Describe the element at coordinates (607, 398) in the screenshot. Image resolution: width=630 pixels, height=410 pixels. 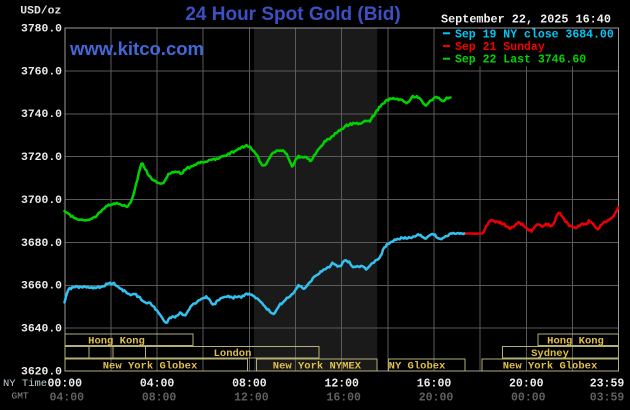
I see `svg-text: 03:59` at that location.